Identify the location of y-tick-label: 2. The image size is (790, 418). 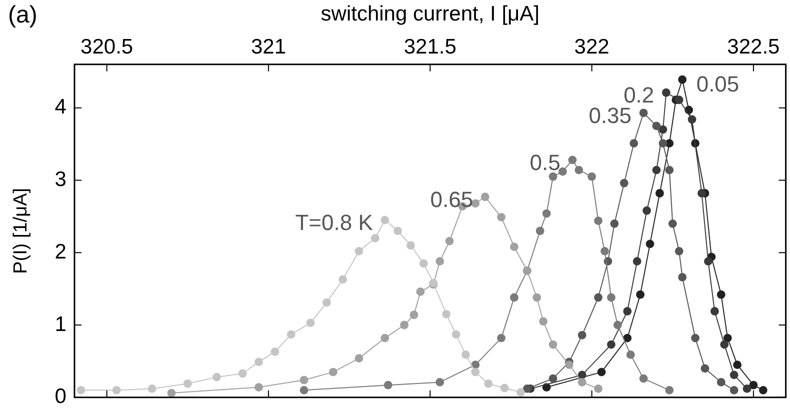
(60, 252).